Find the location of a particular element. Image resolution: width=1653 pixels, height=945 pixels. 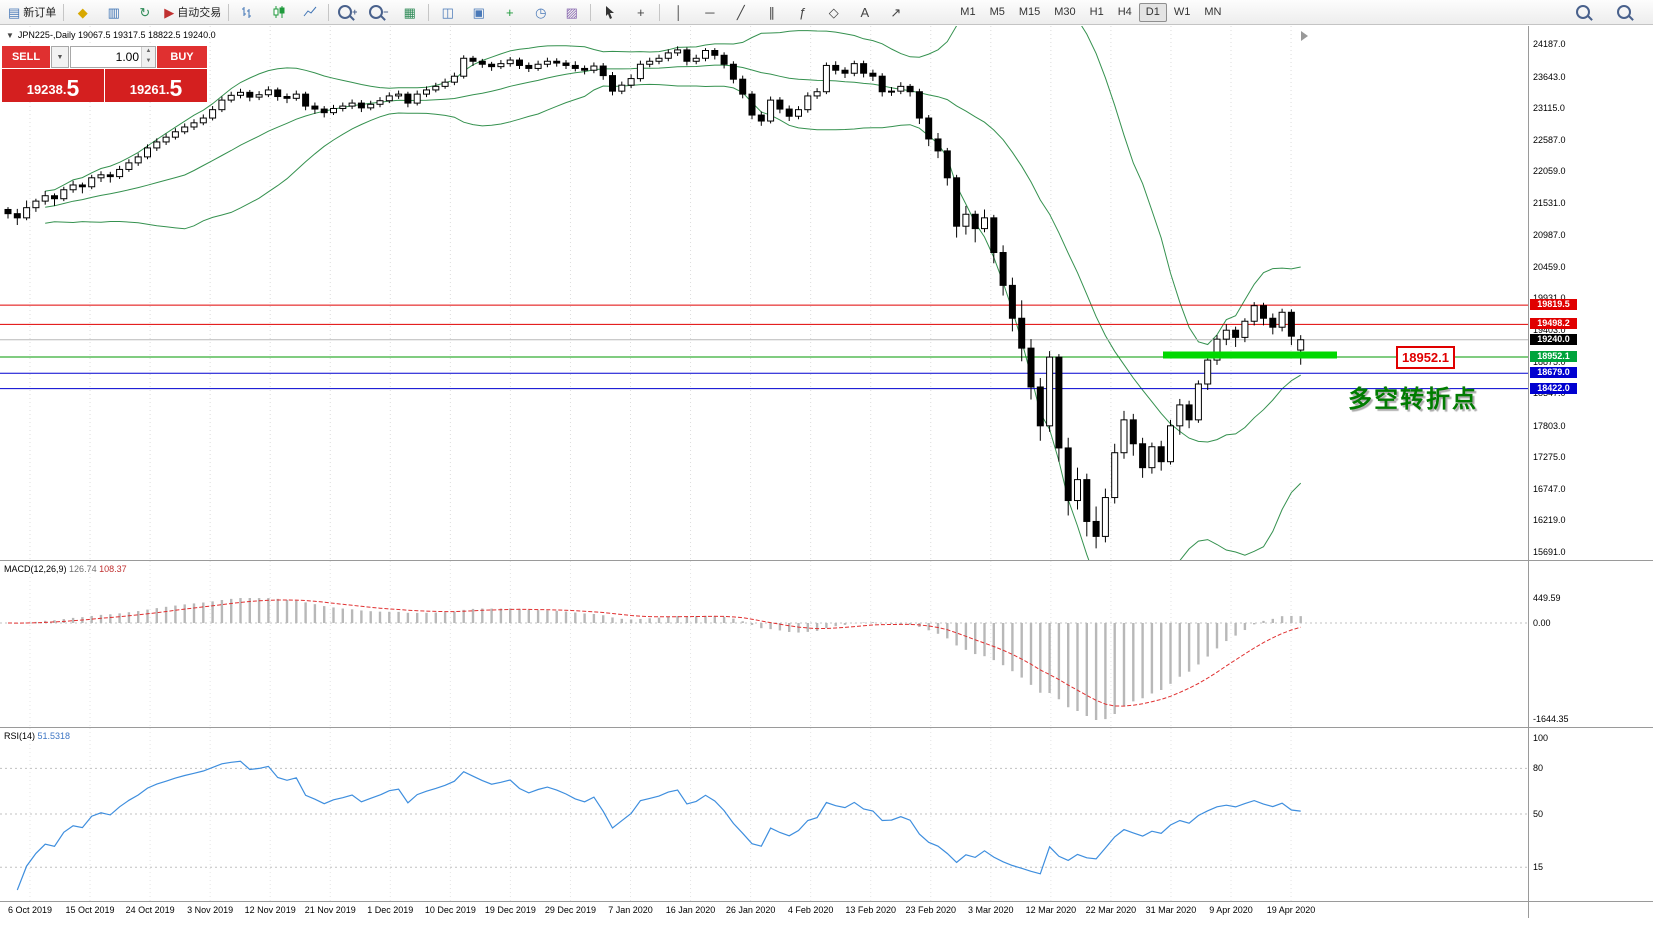

history-center-icon-icon: ◆ is located at coordinates (82, 12).